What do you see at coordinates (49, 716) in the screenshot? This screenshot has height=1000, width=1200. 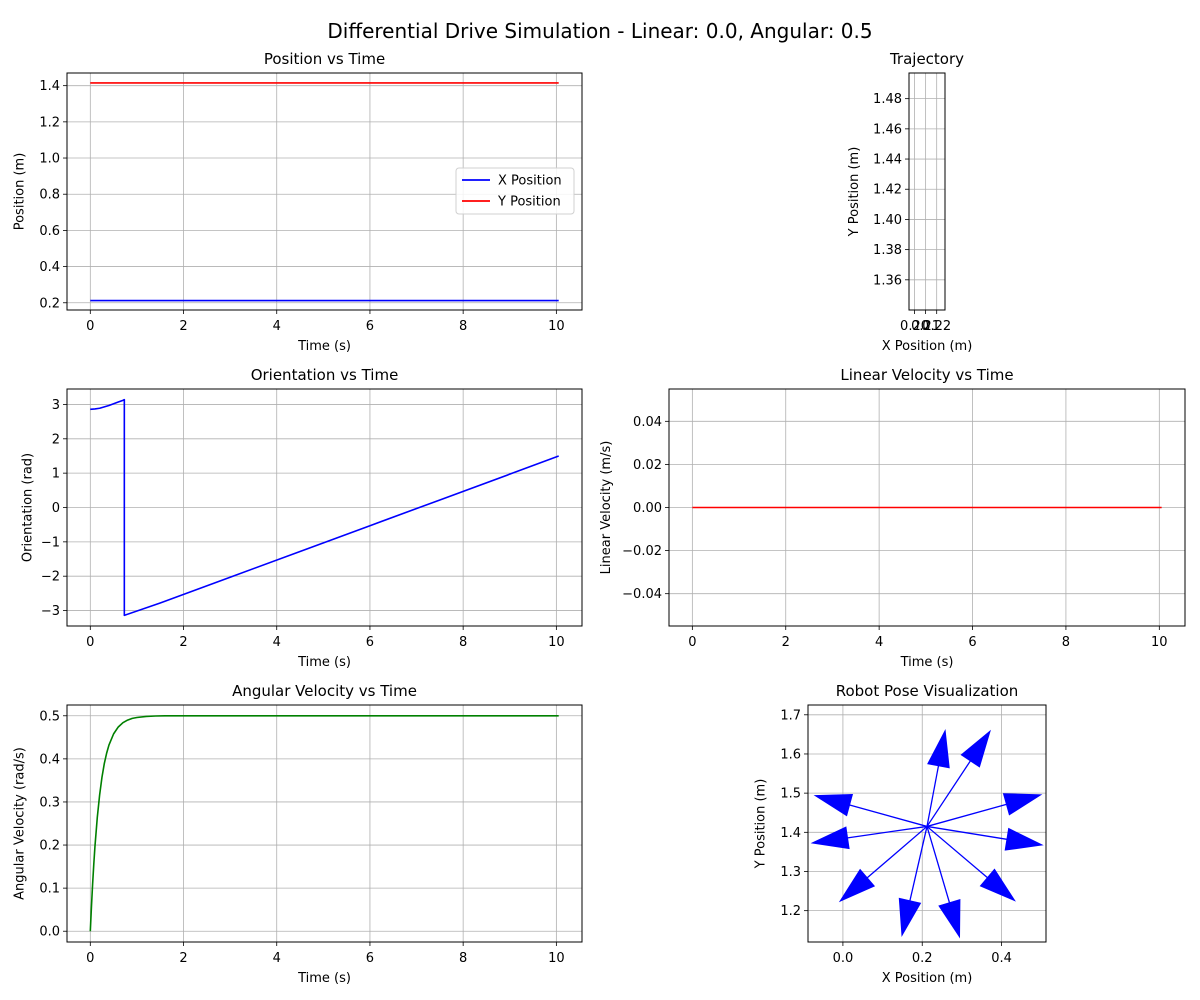 I see `y-tick-label: 0.5` at bounding box center [49, 716].